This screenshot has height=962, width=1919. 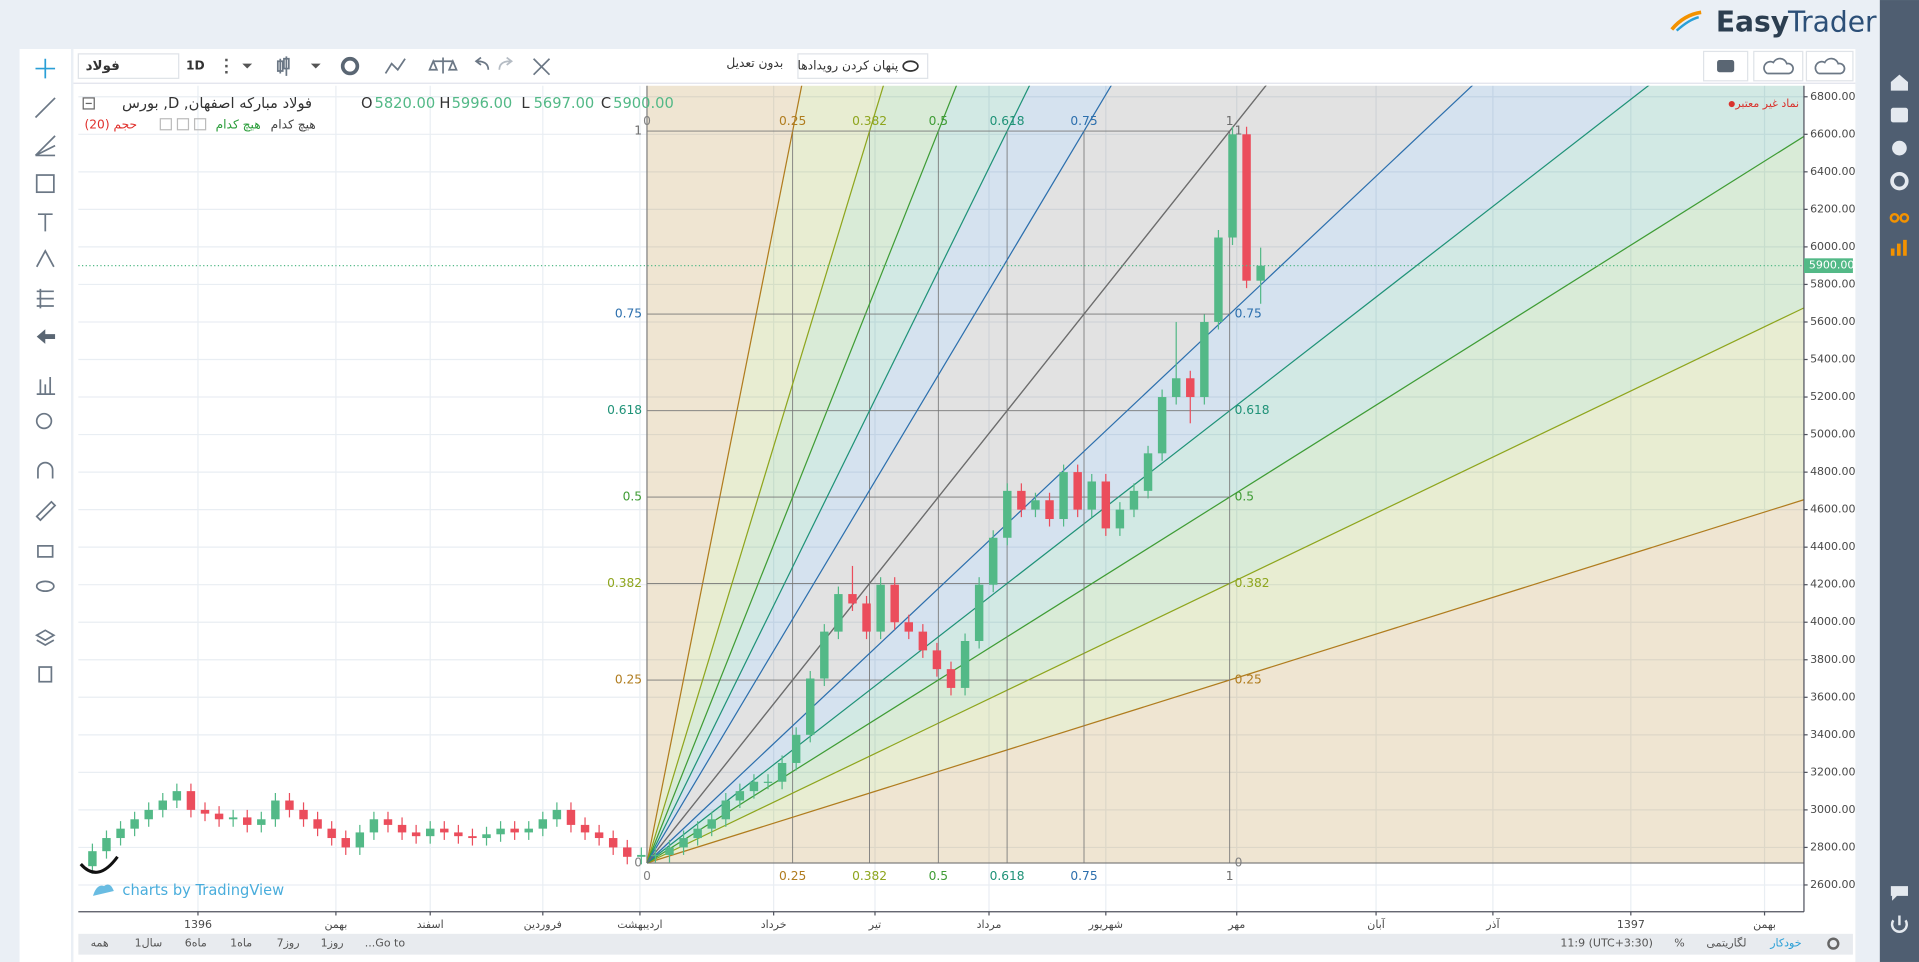 What do you see at coordinates (1726, 943) in the screenshot?
I see `log-toggle: لگاریتمی` at bounding box center [1726, 943].